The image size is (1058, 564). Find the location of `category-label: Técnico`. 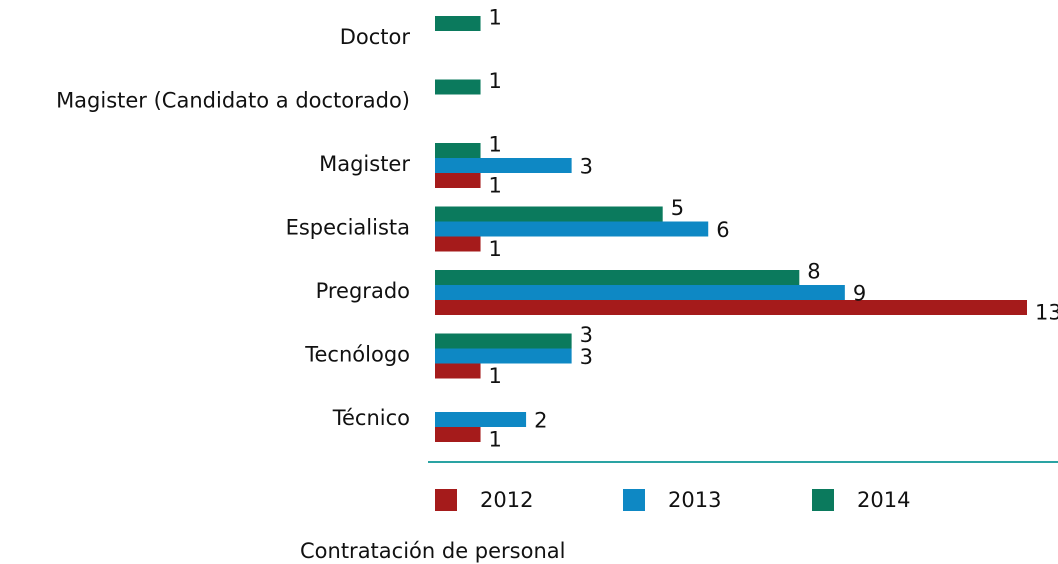

category-label: Técnico is located at coordinates (371, 418).